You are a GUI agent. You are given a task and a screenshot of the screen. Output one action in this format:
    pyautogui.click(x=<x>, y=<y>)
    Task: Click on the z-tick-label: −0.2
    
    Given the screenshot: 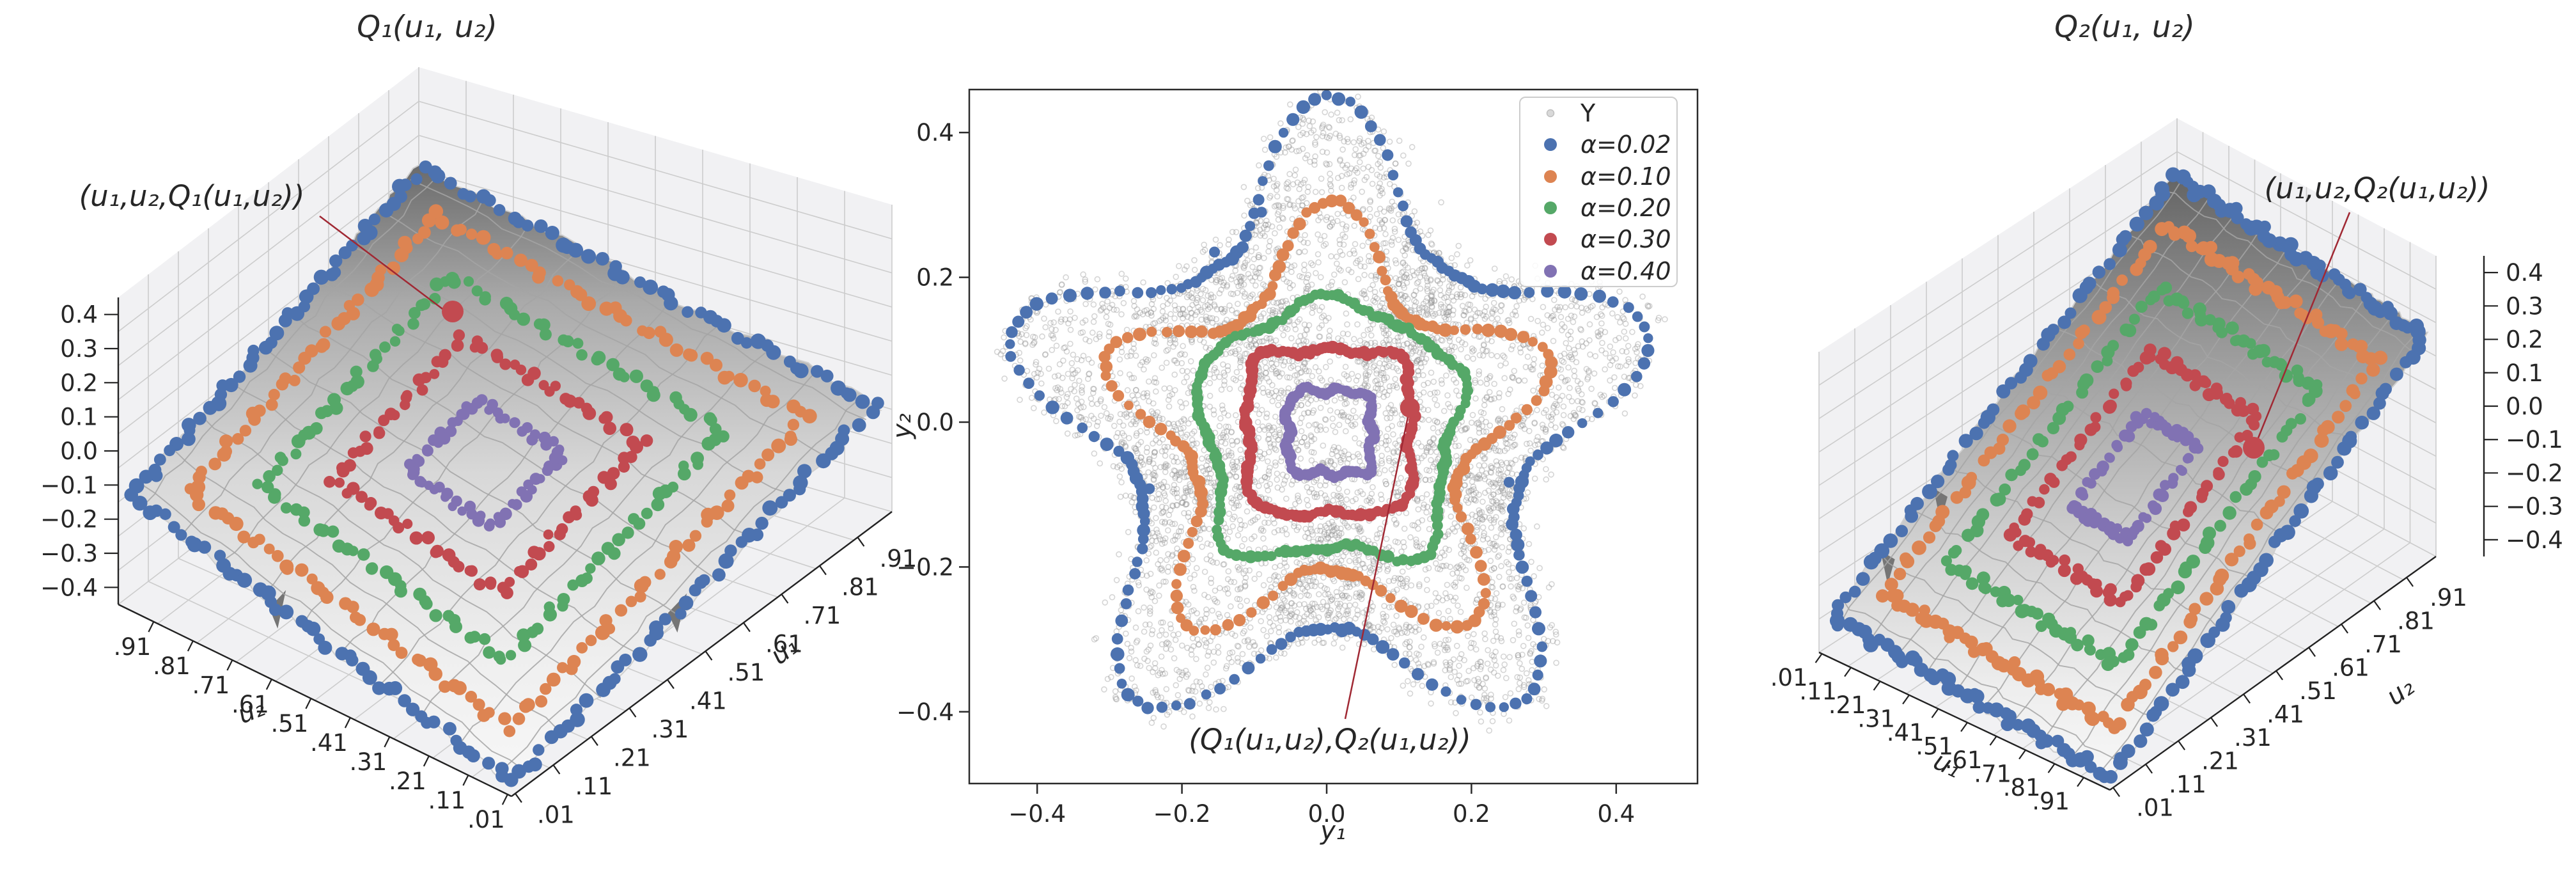 What is the action you would take?
    pyautogui.click(x=2534, y=473)
    